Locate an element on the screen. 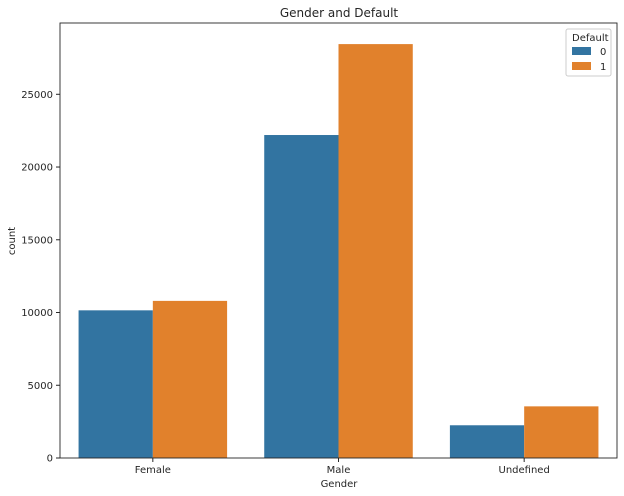 This screenshot has width=624, height=496. chart-title: Gender and Default is located at coordinates (339, 13).